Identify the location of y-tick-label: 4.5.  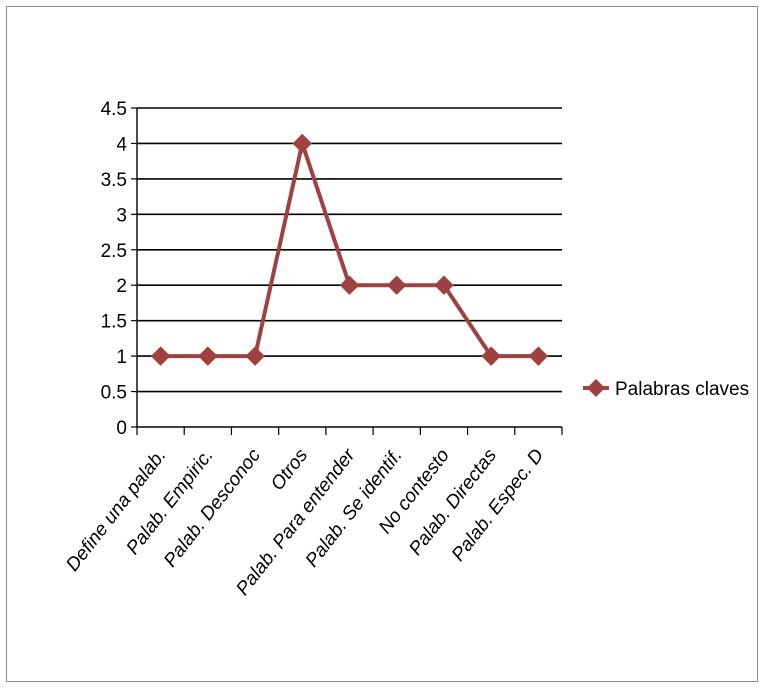
(114, 109).